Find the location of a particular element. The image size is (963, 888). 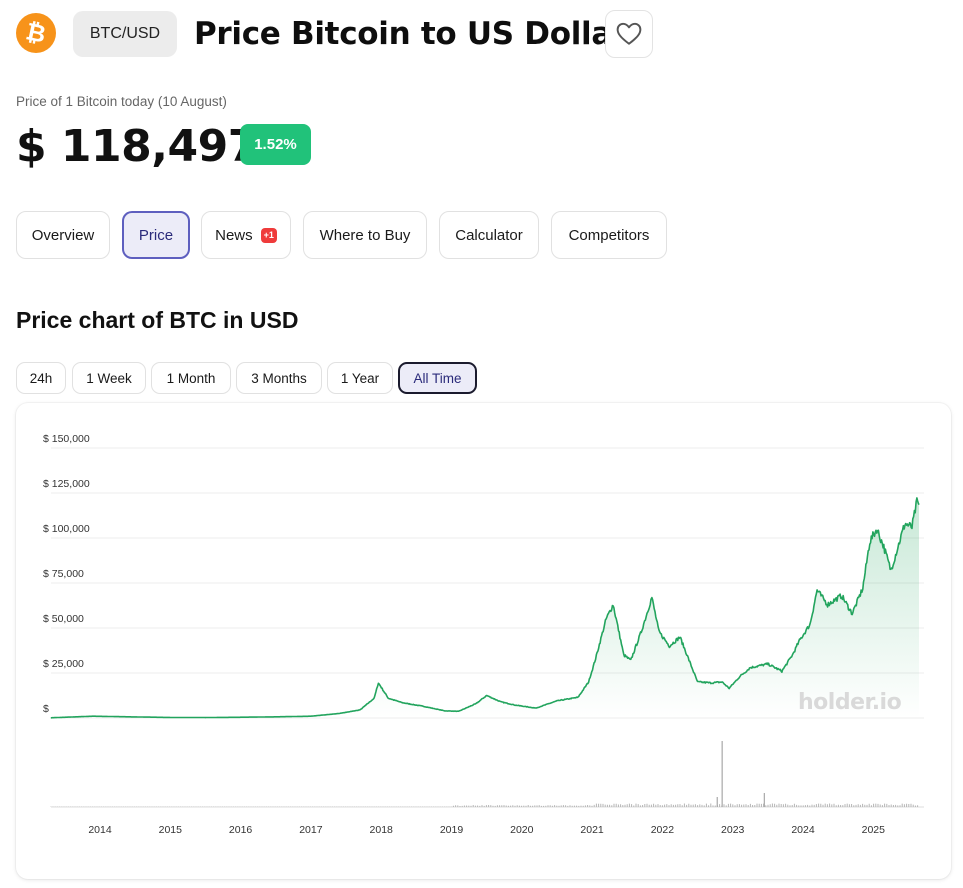

range-1-year-button: 1 Year is located at coordinates (360, 378).